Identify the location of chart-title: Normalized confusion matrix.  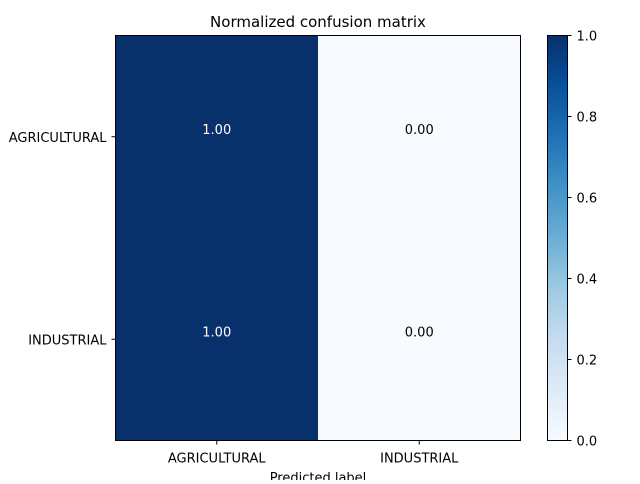
(318, 22).